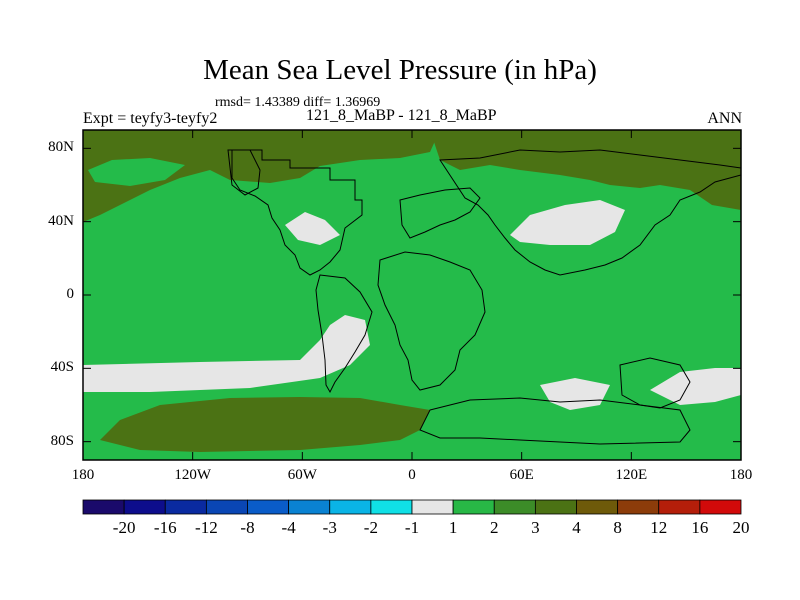 The width and height of the screenshot is (800, 600). I want to click on colorbar-label: -8, so click(247, 527).